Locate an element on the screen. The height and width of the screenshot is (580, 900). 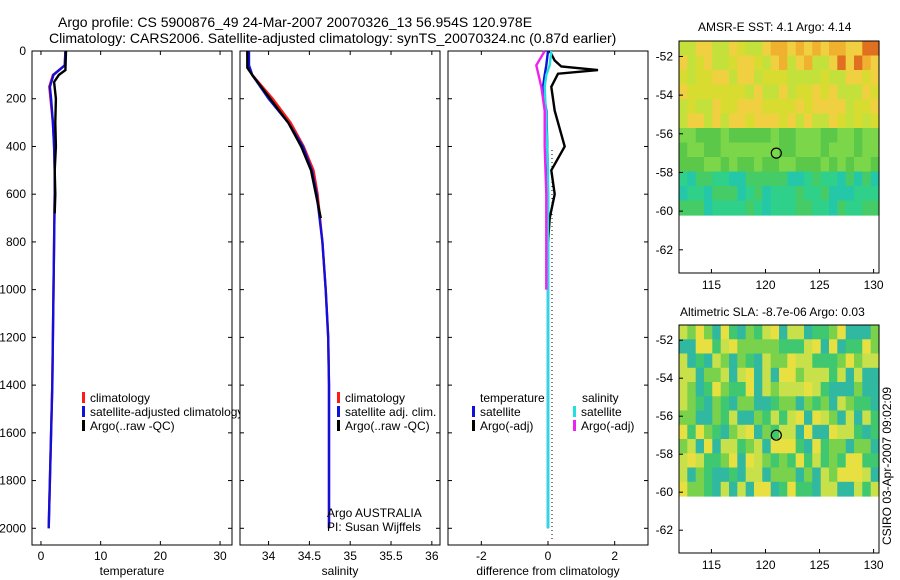
map-y-tick-label: -60 is located at coordinates (665, 492).